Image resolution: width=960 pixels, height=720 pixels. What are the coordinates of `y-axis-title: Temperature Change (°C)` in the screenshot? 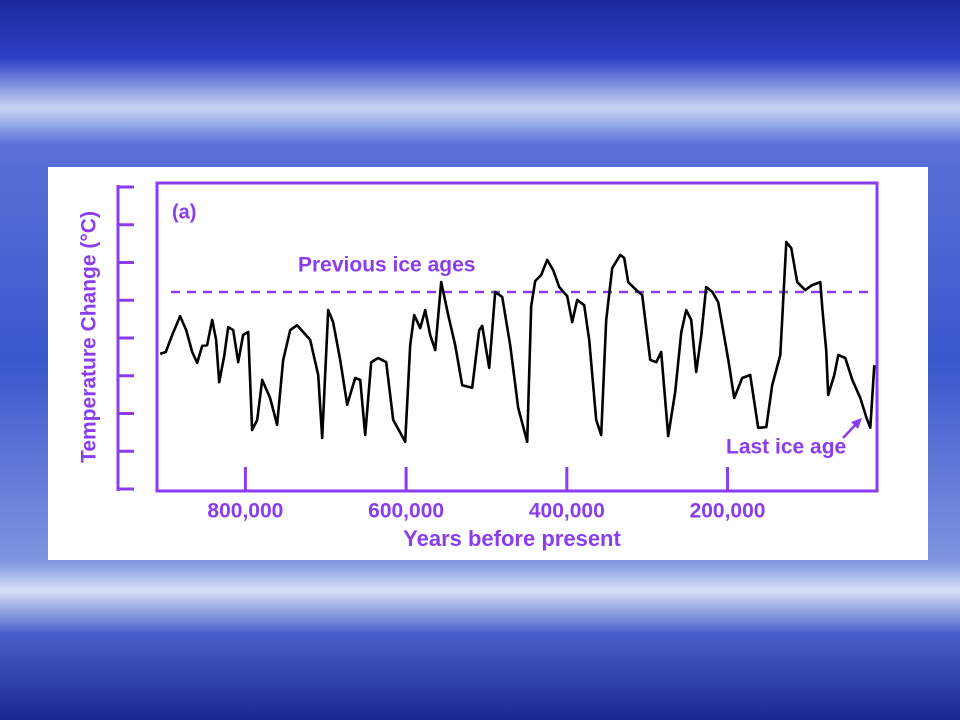 It's located at (89, 337).